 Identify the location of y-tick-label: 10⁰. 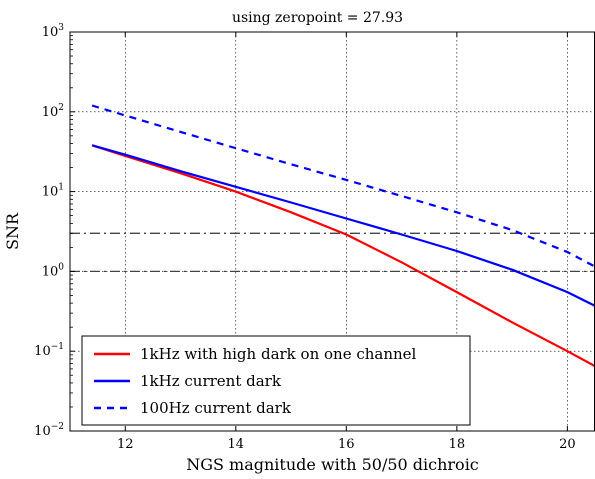
(53, 270).